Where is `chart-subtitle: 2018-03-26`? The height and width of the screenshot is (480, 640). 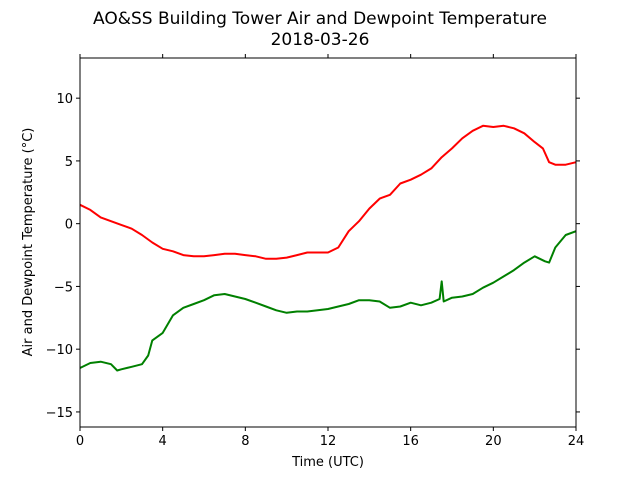
chart-subtitle: 2018-03-26 is located at coordinates (320, 40).